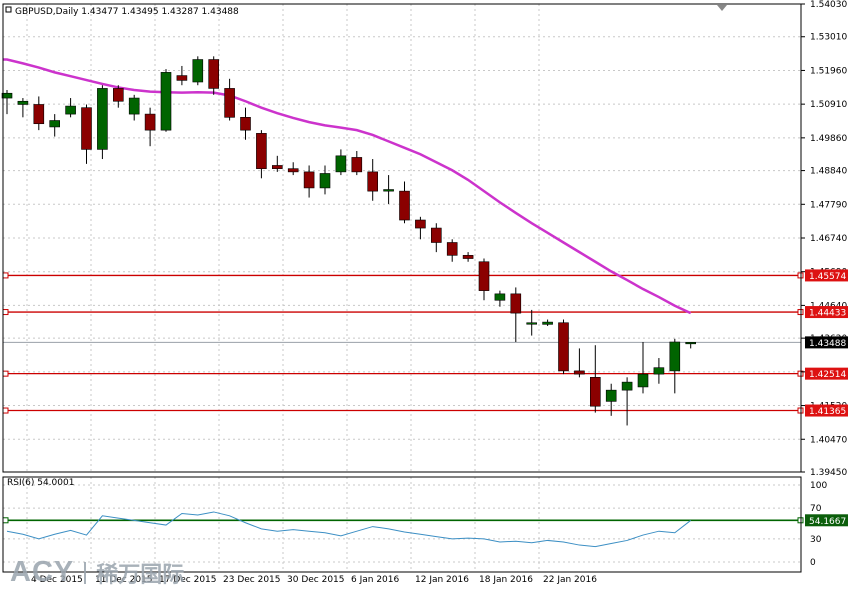  I want to click on header-corner-icon, so click(8, 9).